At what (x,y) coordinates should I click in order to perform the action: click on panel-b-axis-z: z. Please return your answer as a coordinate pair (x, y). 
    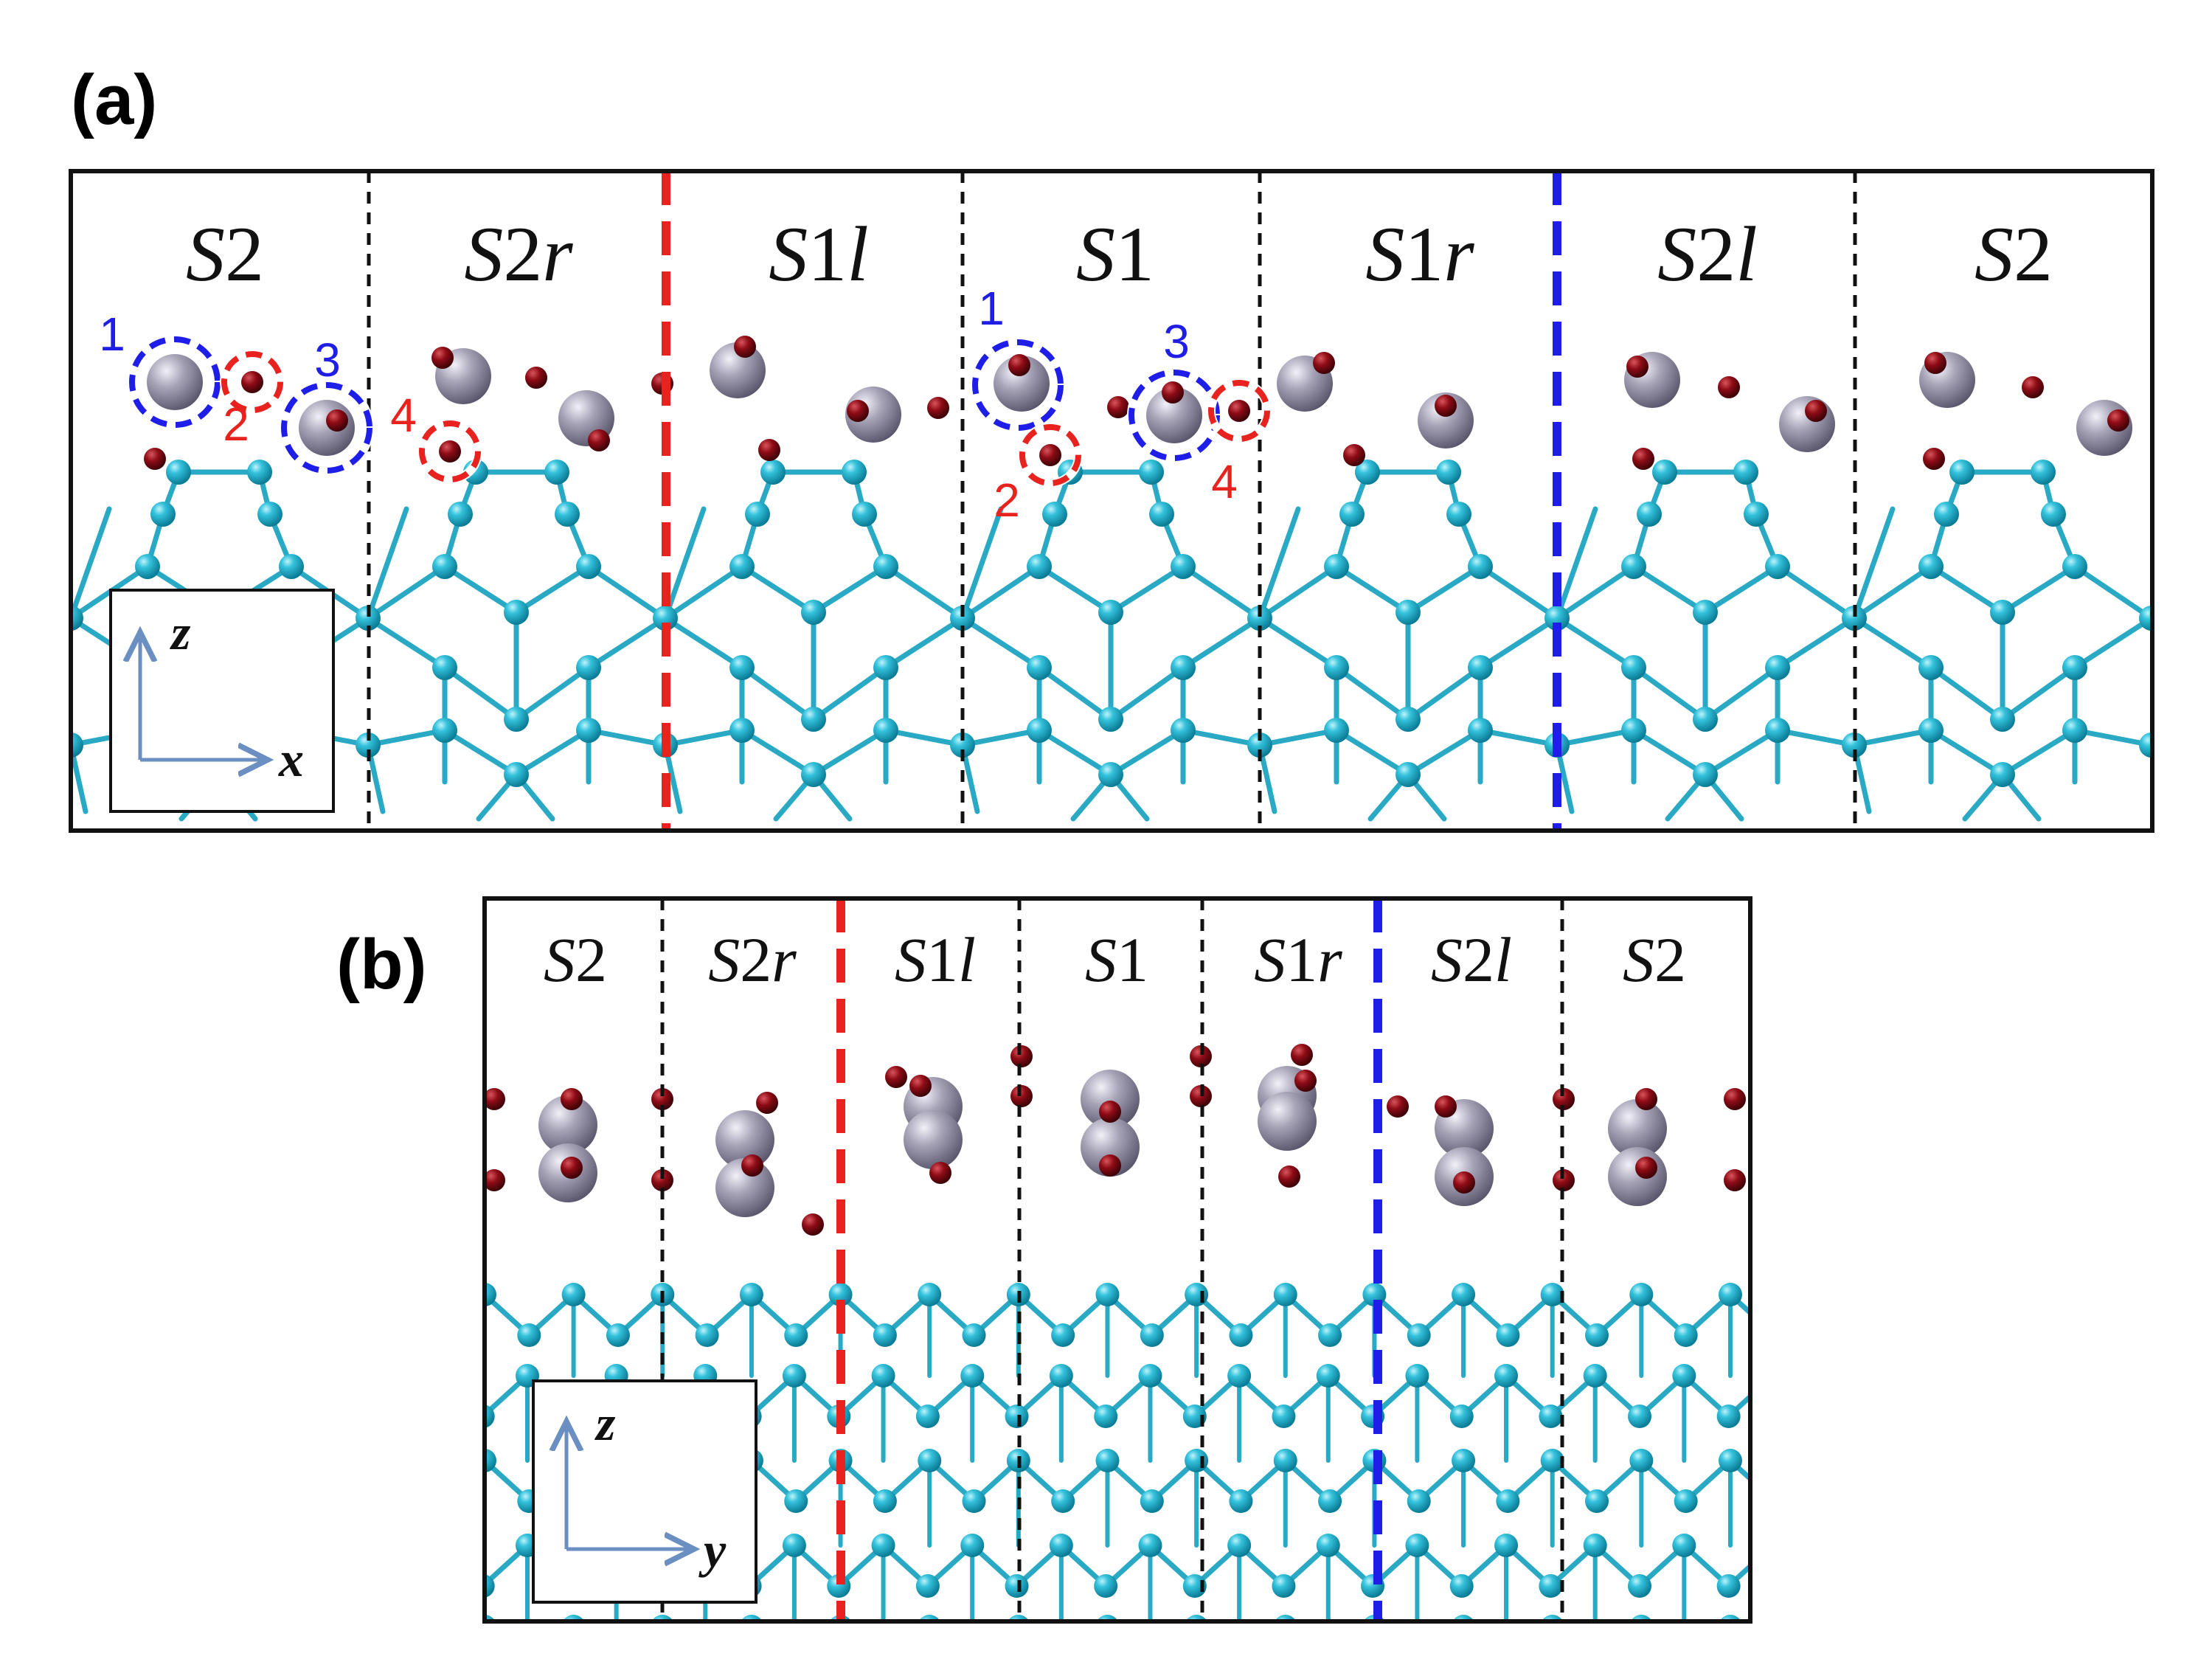
    Looking at the image, I should click on (605, 1423).